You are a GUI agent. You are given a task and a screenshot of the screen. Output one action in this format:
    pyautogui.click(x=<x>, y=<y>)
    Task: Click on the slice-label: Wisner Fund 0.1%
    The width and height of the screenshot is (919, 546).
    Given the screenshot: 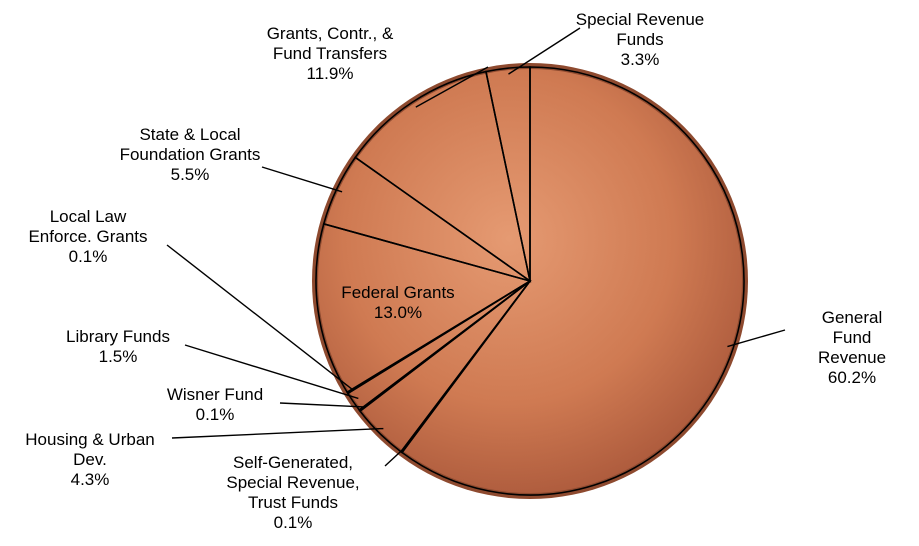 What is the action you would take?
    pyautogui.click(x=215, y=405)
    